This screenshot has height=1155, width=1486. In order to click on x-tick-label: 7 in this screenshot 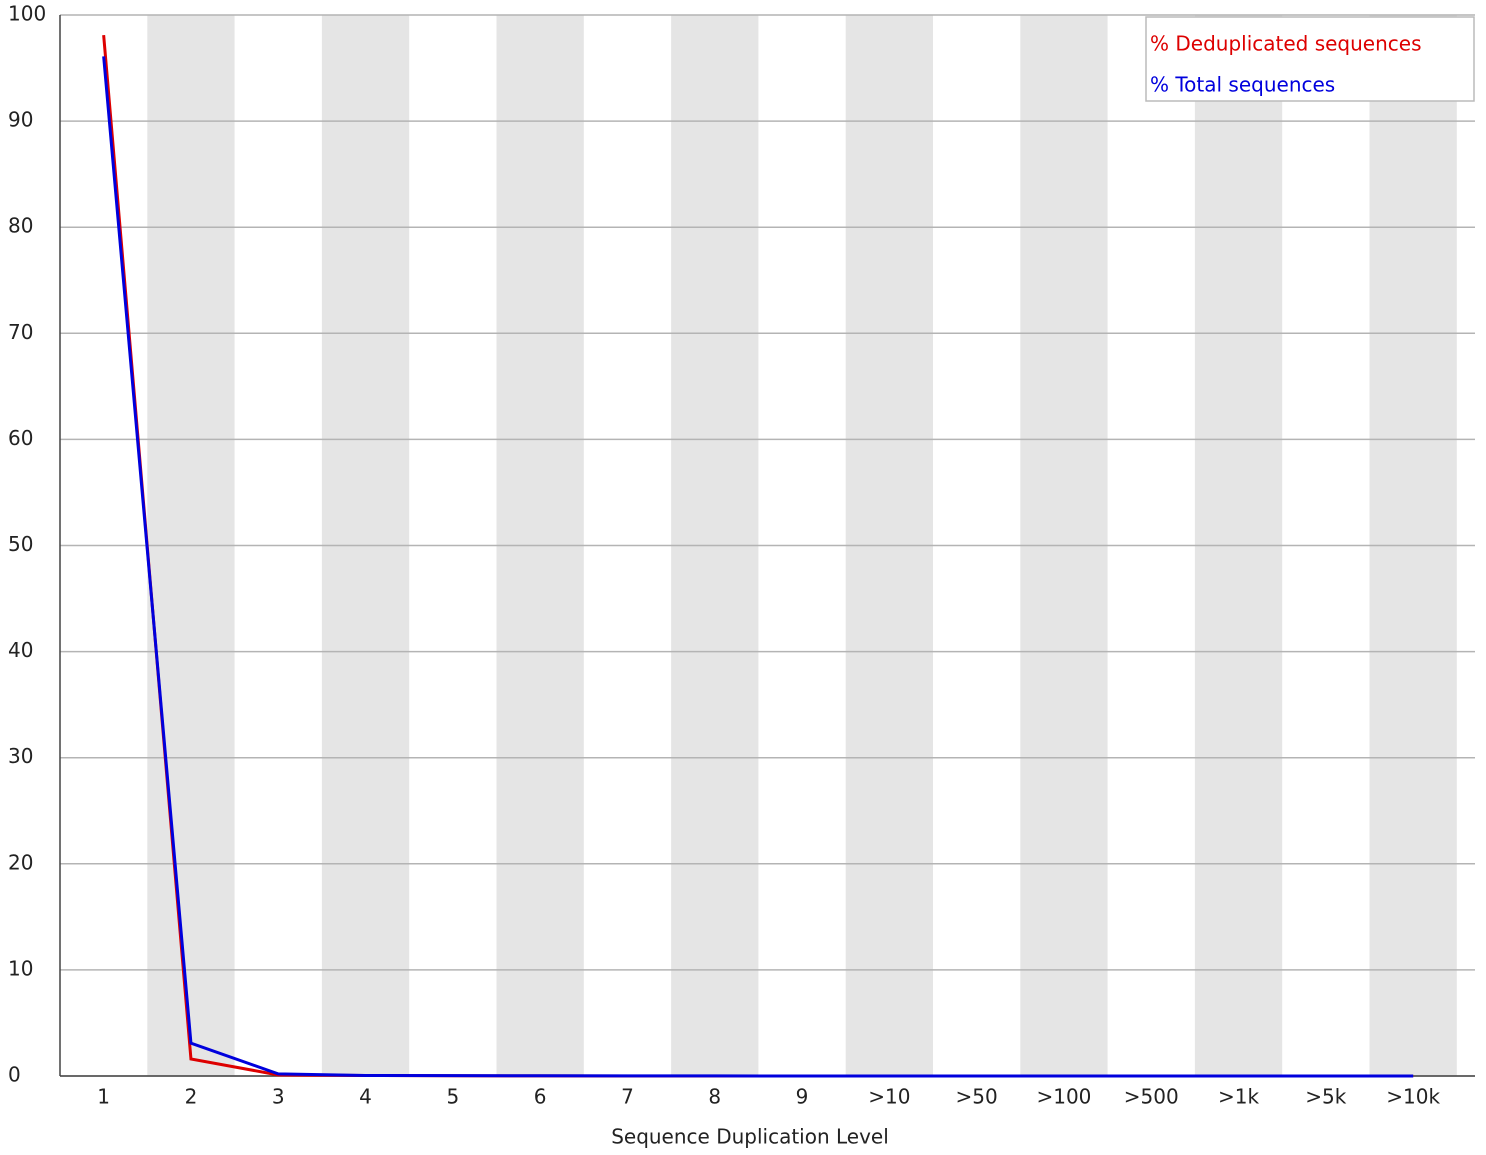, I will do `click(627, 1097)`.